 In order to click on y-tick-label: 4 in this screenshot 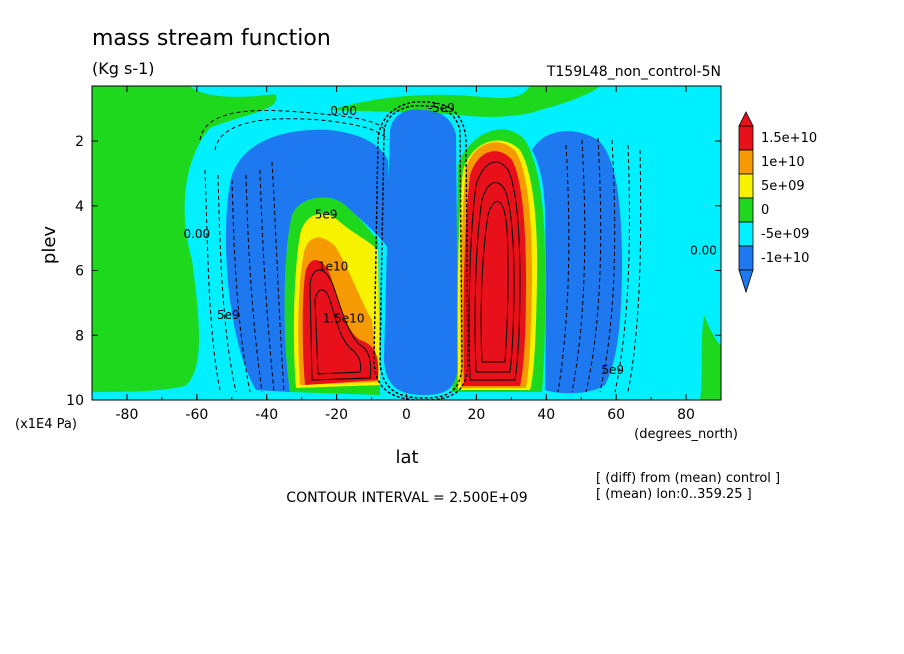, I will do `click(79, 207)`.